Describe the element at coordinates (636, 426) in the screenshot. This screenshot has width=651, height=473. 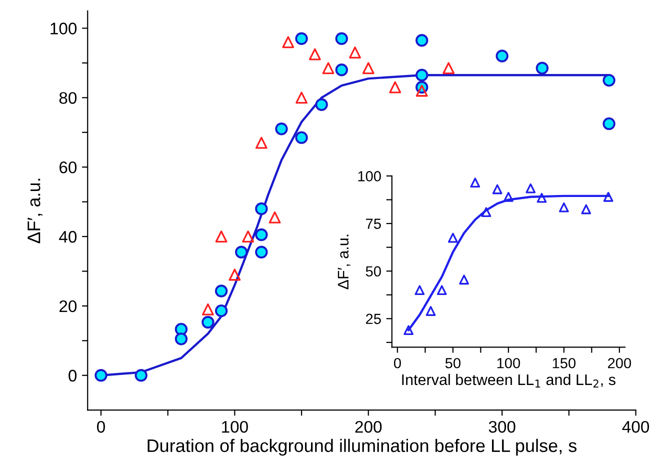
I see `x-tick-label: 400` at that location.